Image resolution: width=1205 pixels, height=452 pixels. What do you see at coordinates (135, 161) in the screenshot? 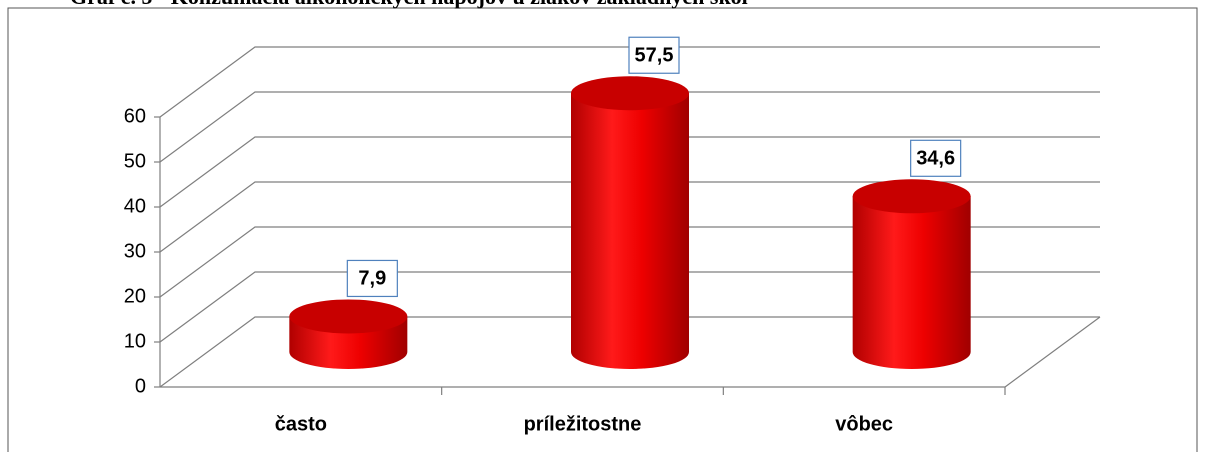
I see `y-tick-label: 50` at bounding box center [135, 161].